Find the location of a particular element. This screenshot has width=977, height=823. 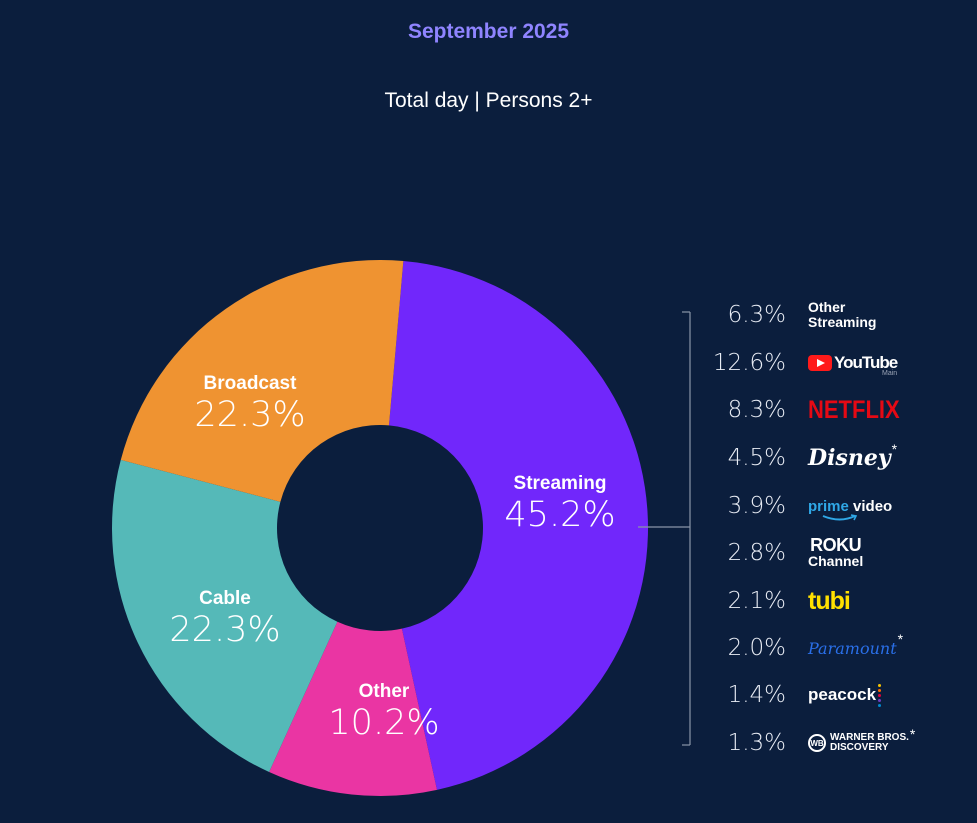

peacock-dots-icon is located at coordinates (880, 695).